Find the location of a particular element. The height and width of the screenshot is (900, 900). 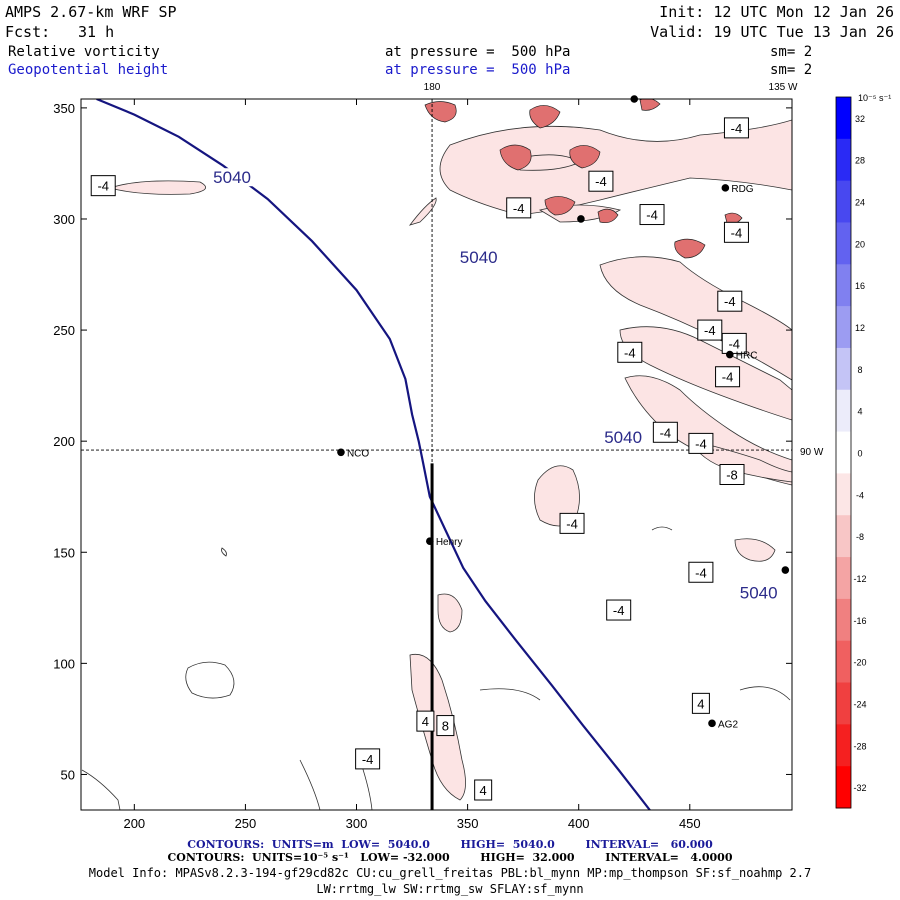

colorbar-tick-label: -20 is located at coordinates (859, 663).